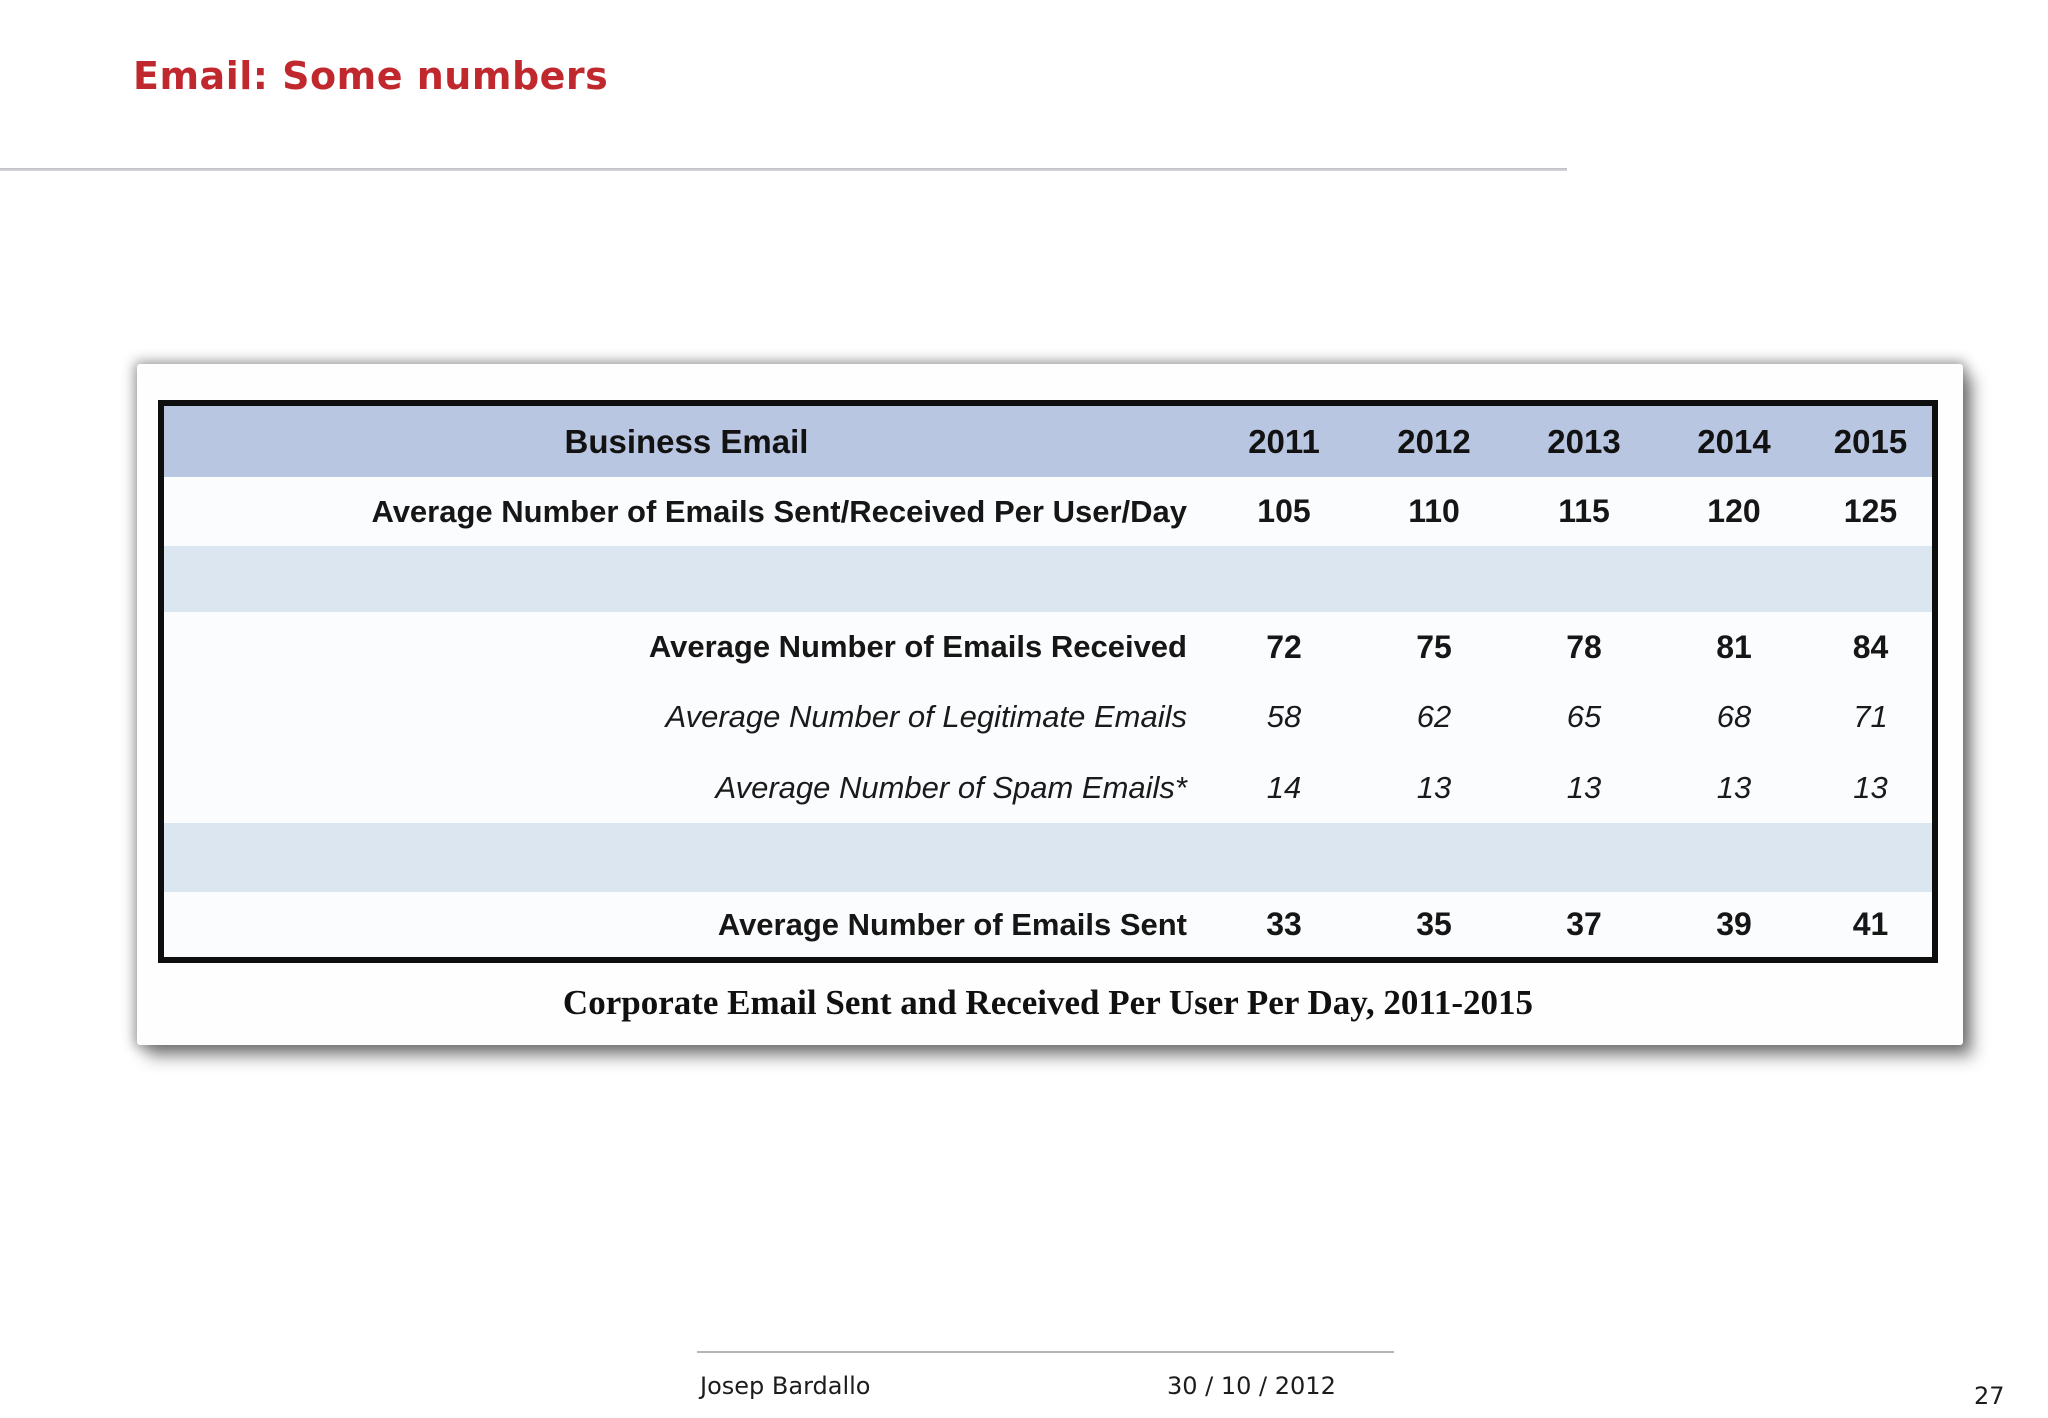 This screenshot has height=1418, width=2048. Describe the element at coordinates (1870, 441) in the screenshot. I see `year-header-2015: 2015` at that location.